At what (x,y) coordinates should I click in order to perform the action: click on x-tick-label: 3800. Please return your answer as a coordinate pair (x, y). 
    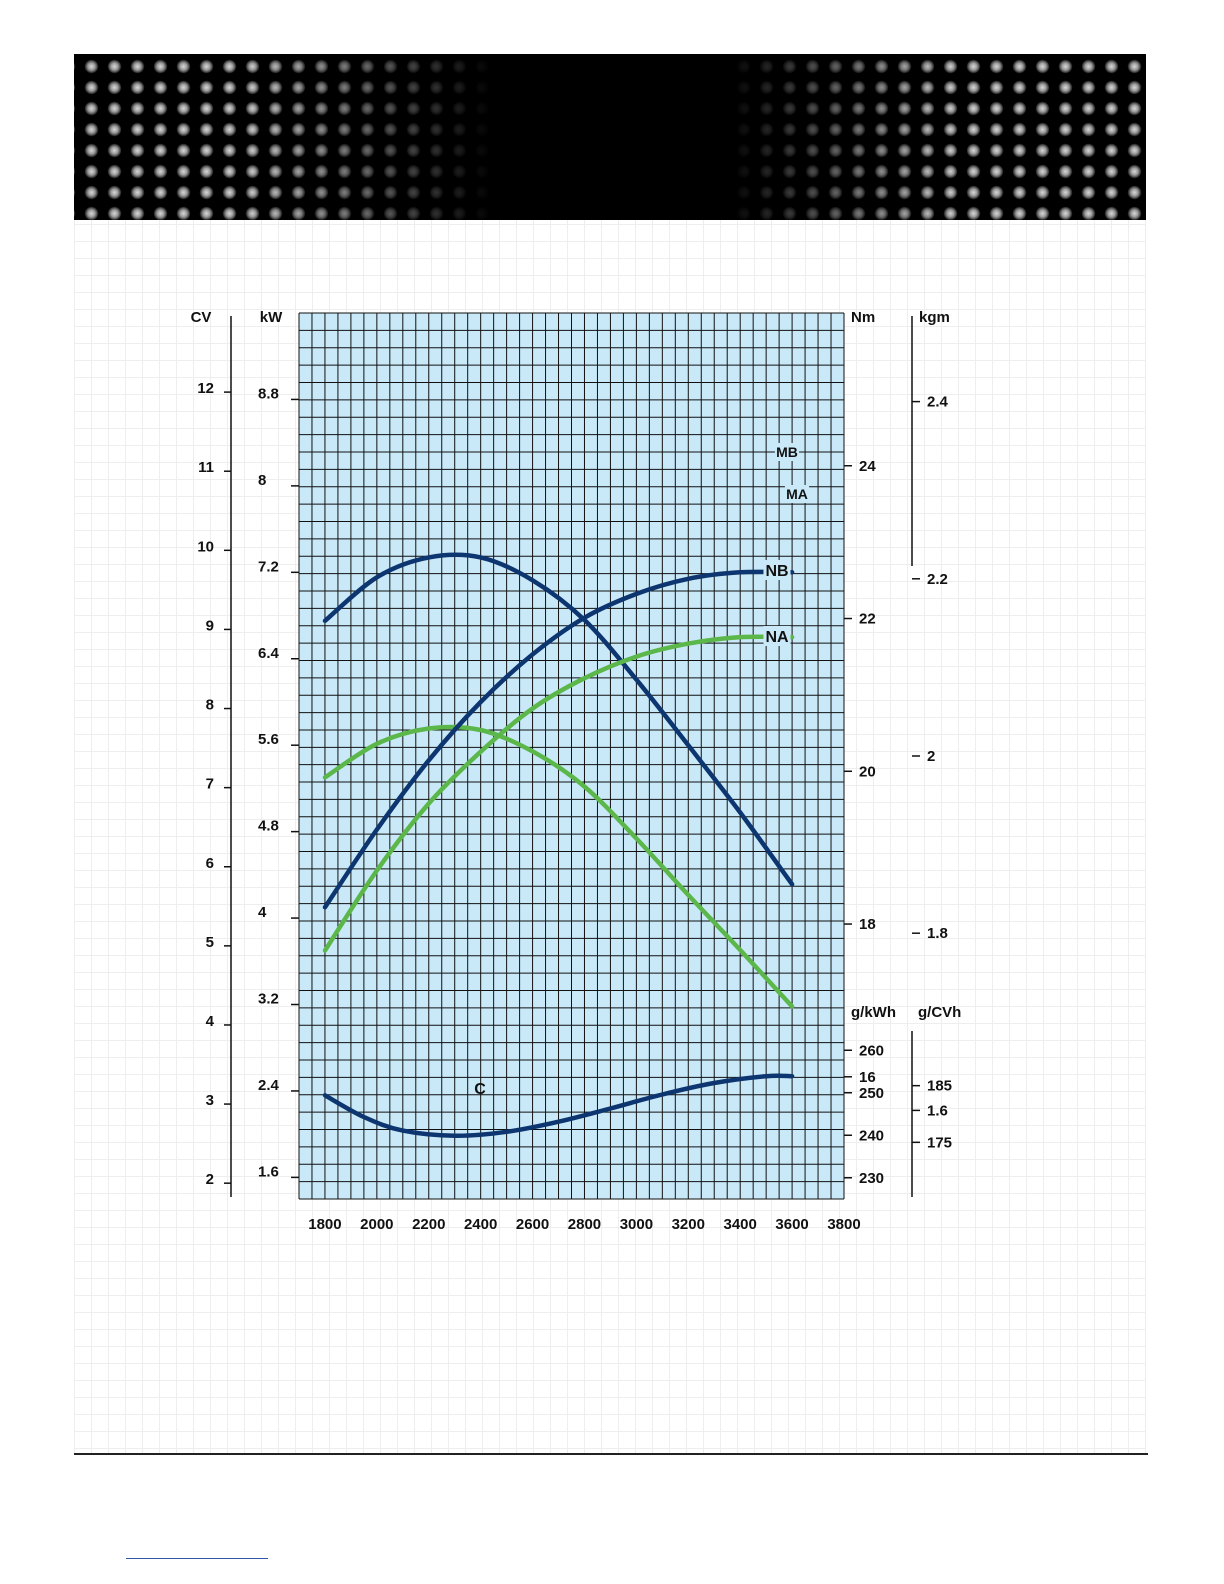
    Looking at the image, I should click on (843, 1224).